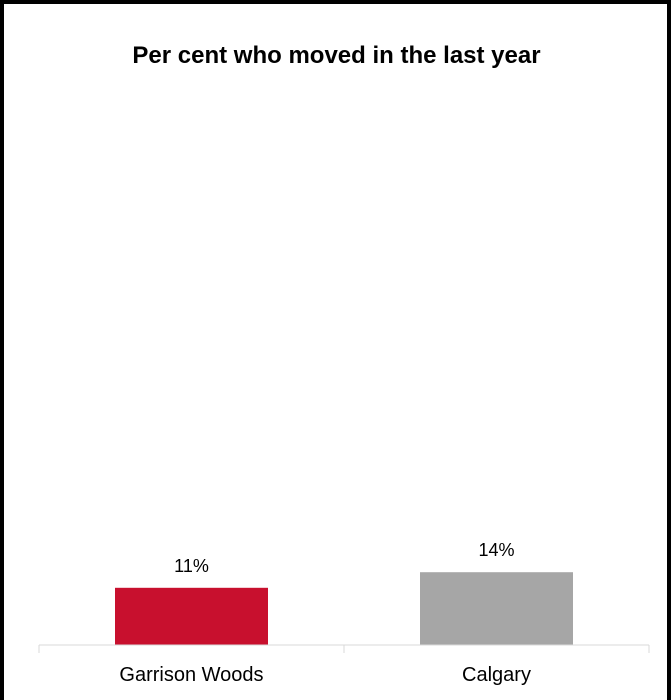 The height and width of the screenshot is (700, 671). Describe the element at coordinates (336, 55) in the screenshot. I see `chart-title: Per cent who moved in the last year` at that location.